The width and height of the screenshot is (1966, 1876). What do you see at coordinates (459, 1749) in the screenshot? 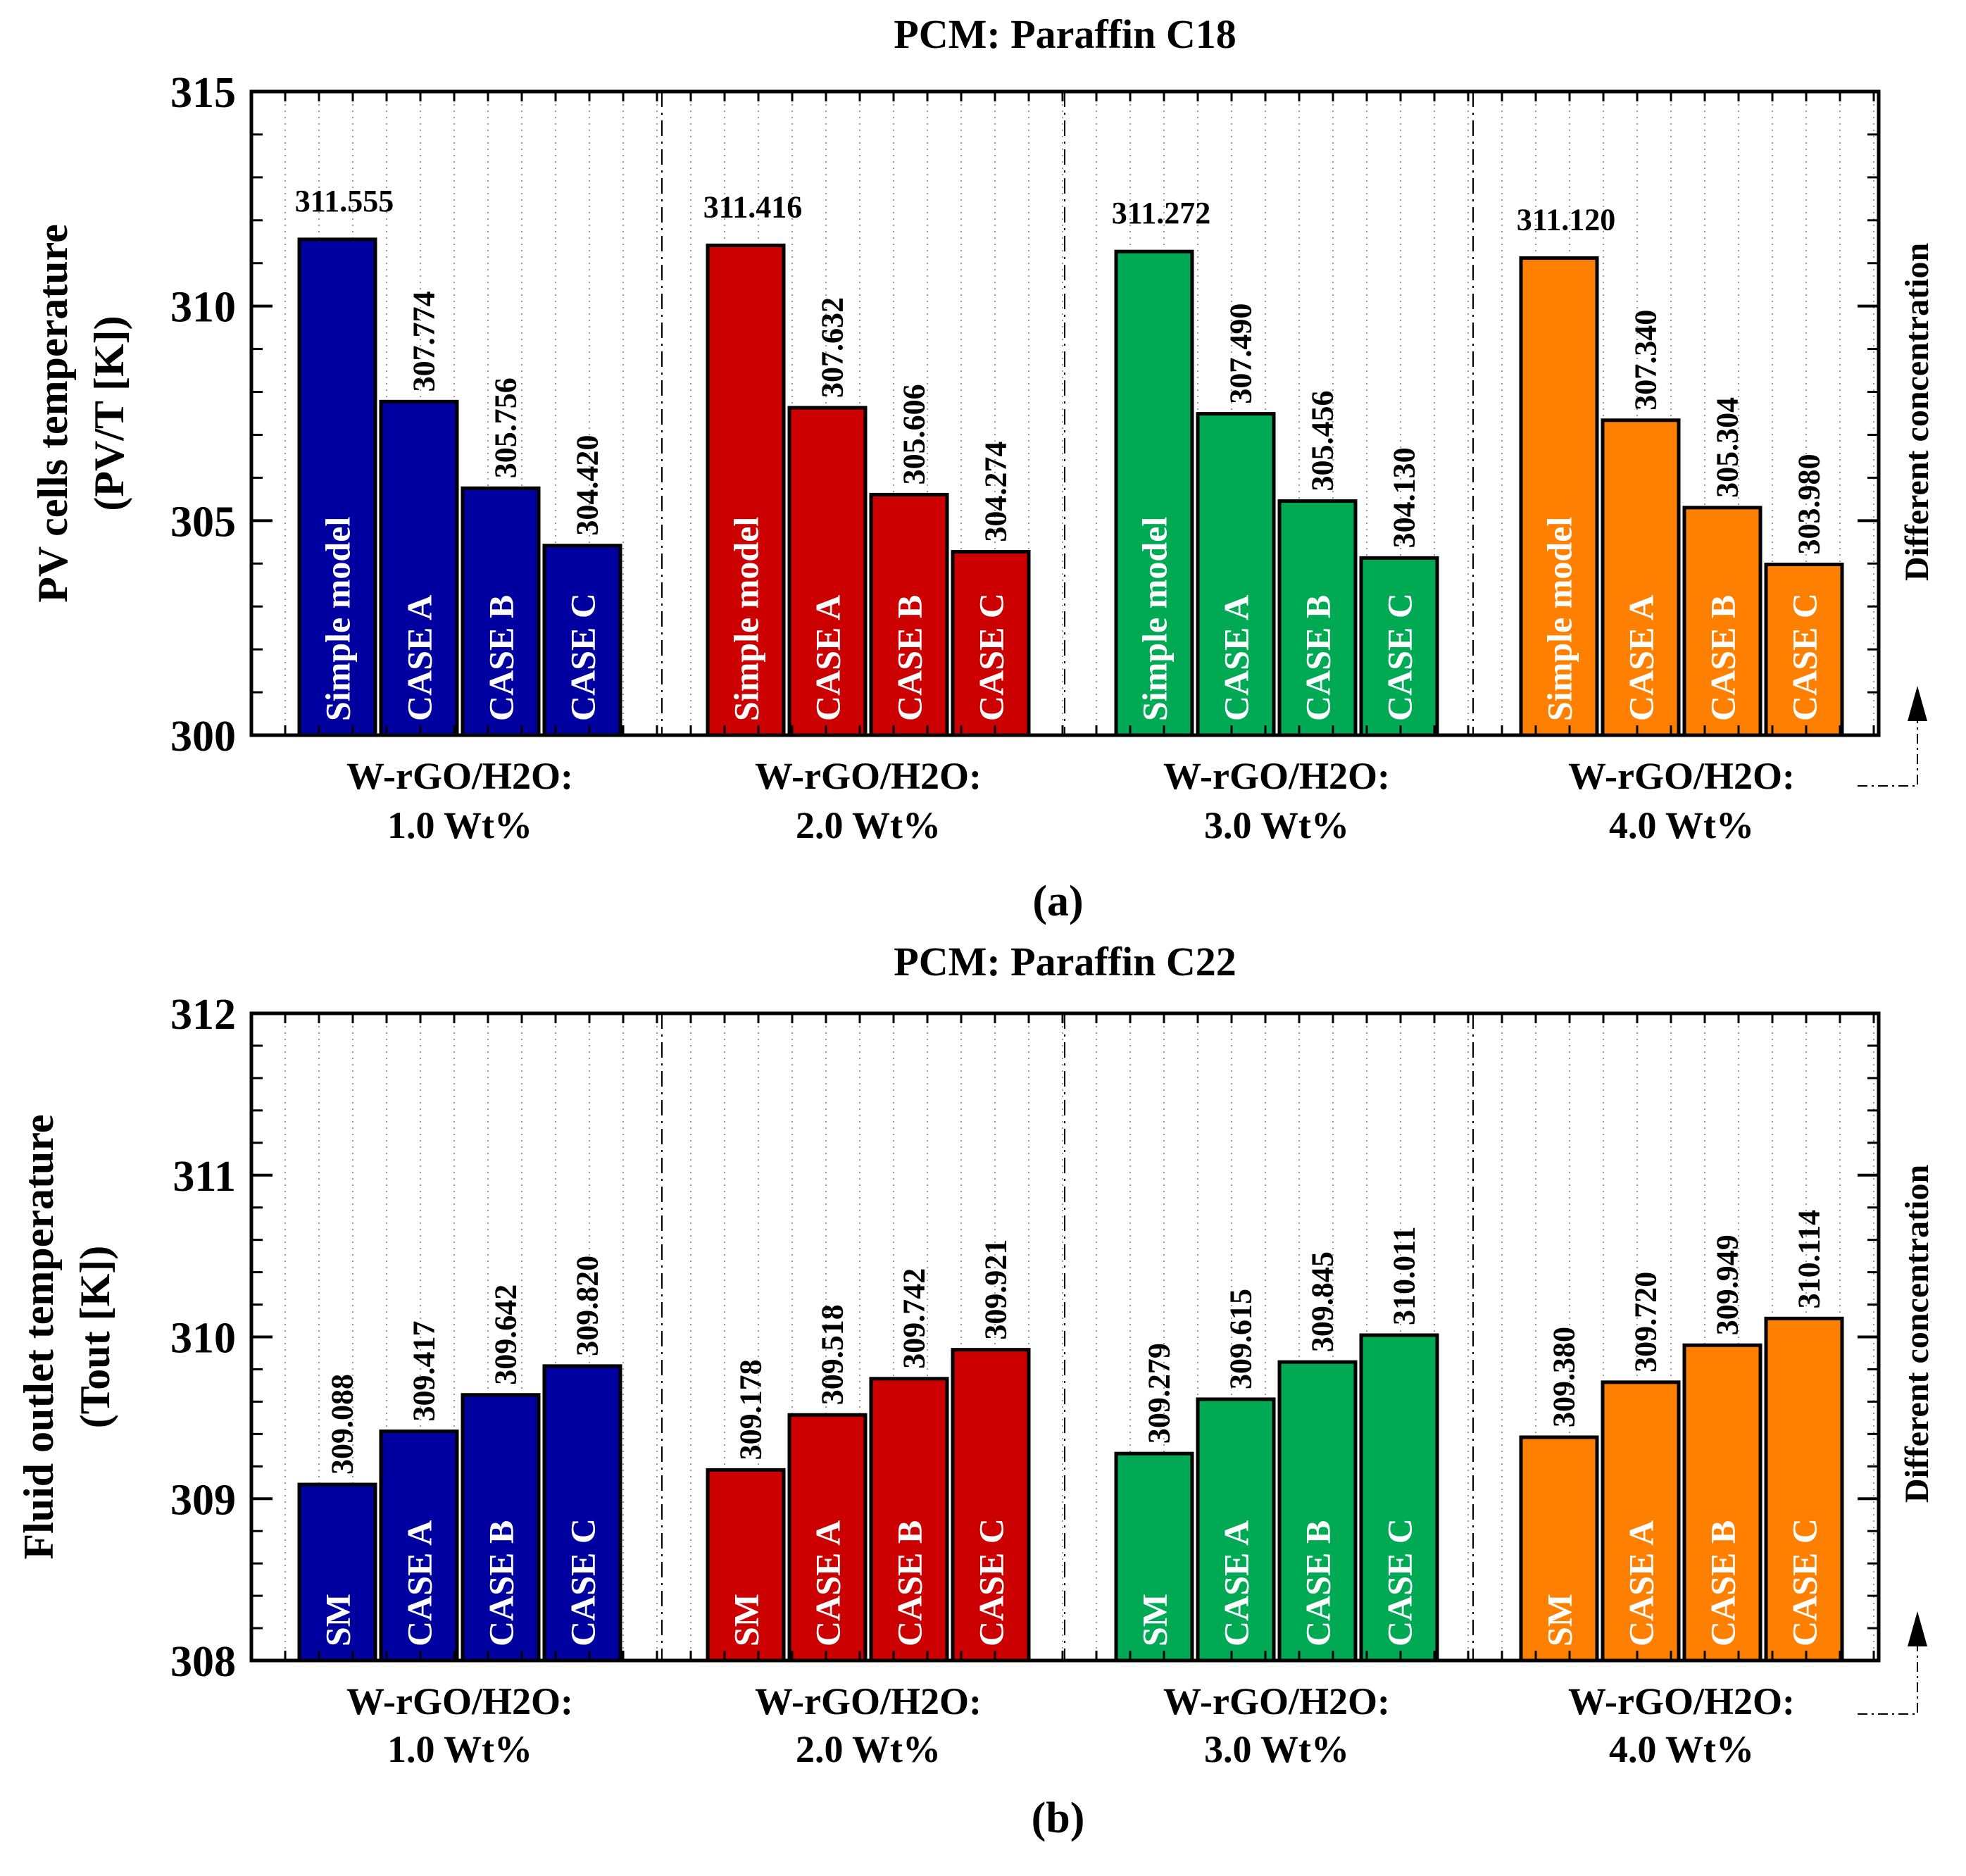
I see `group-label-line2: 1.0 Wt%` at bounding box center [459, 1749].